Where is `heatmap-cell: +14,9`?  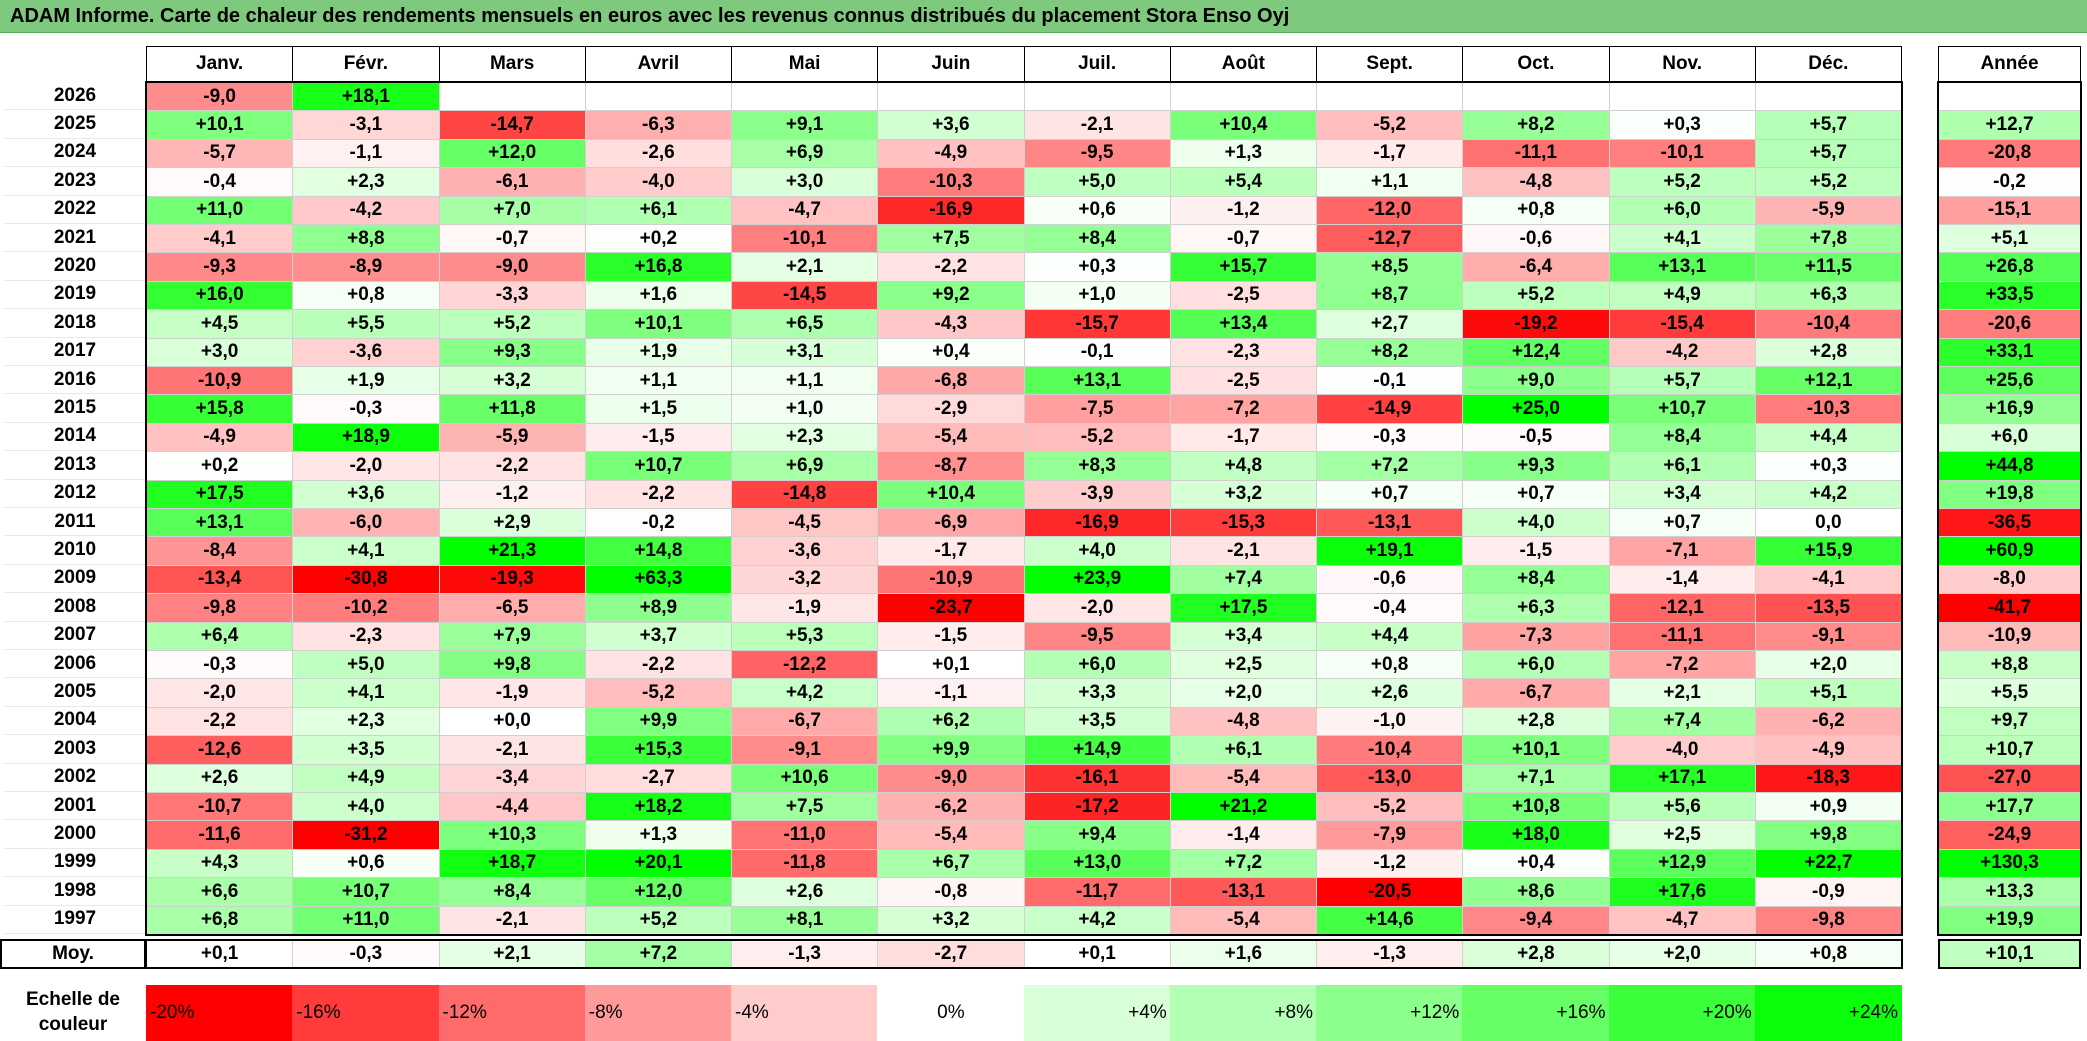 heatmap-cell: +14,9 is located at coordinates (1097, 750).